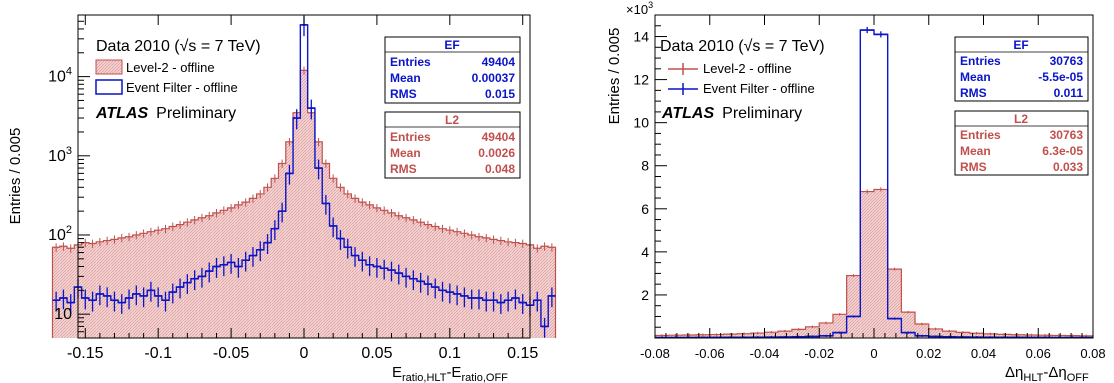 Image resolution: width=1114 pixels, height=383 pixels. I want to click on right-atlas-label: ATLAS Preliminary, so click(731, 113).